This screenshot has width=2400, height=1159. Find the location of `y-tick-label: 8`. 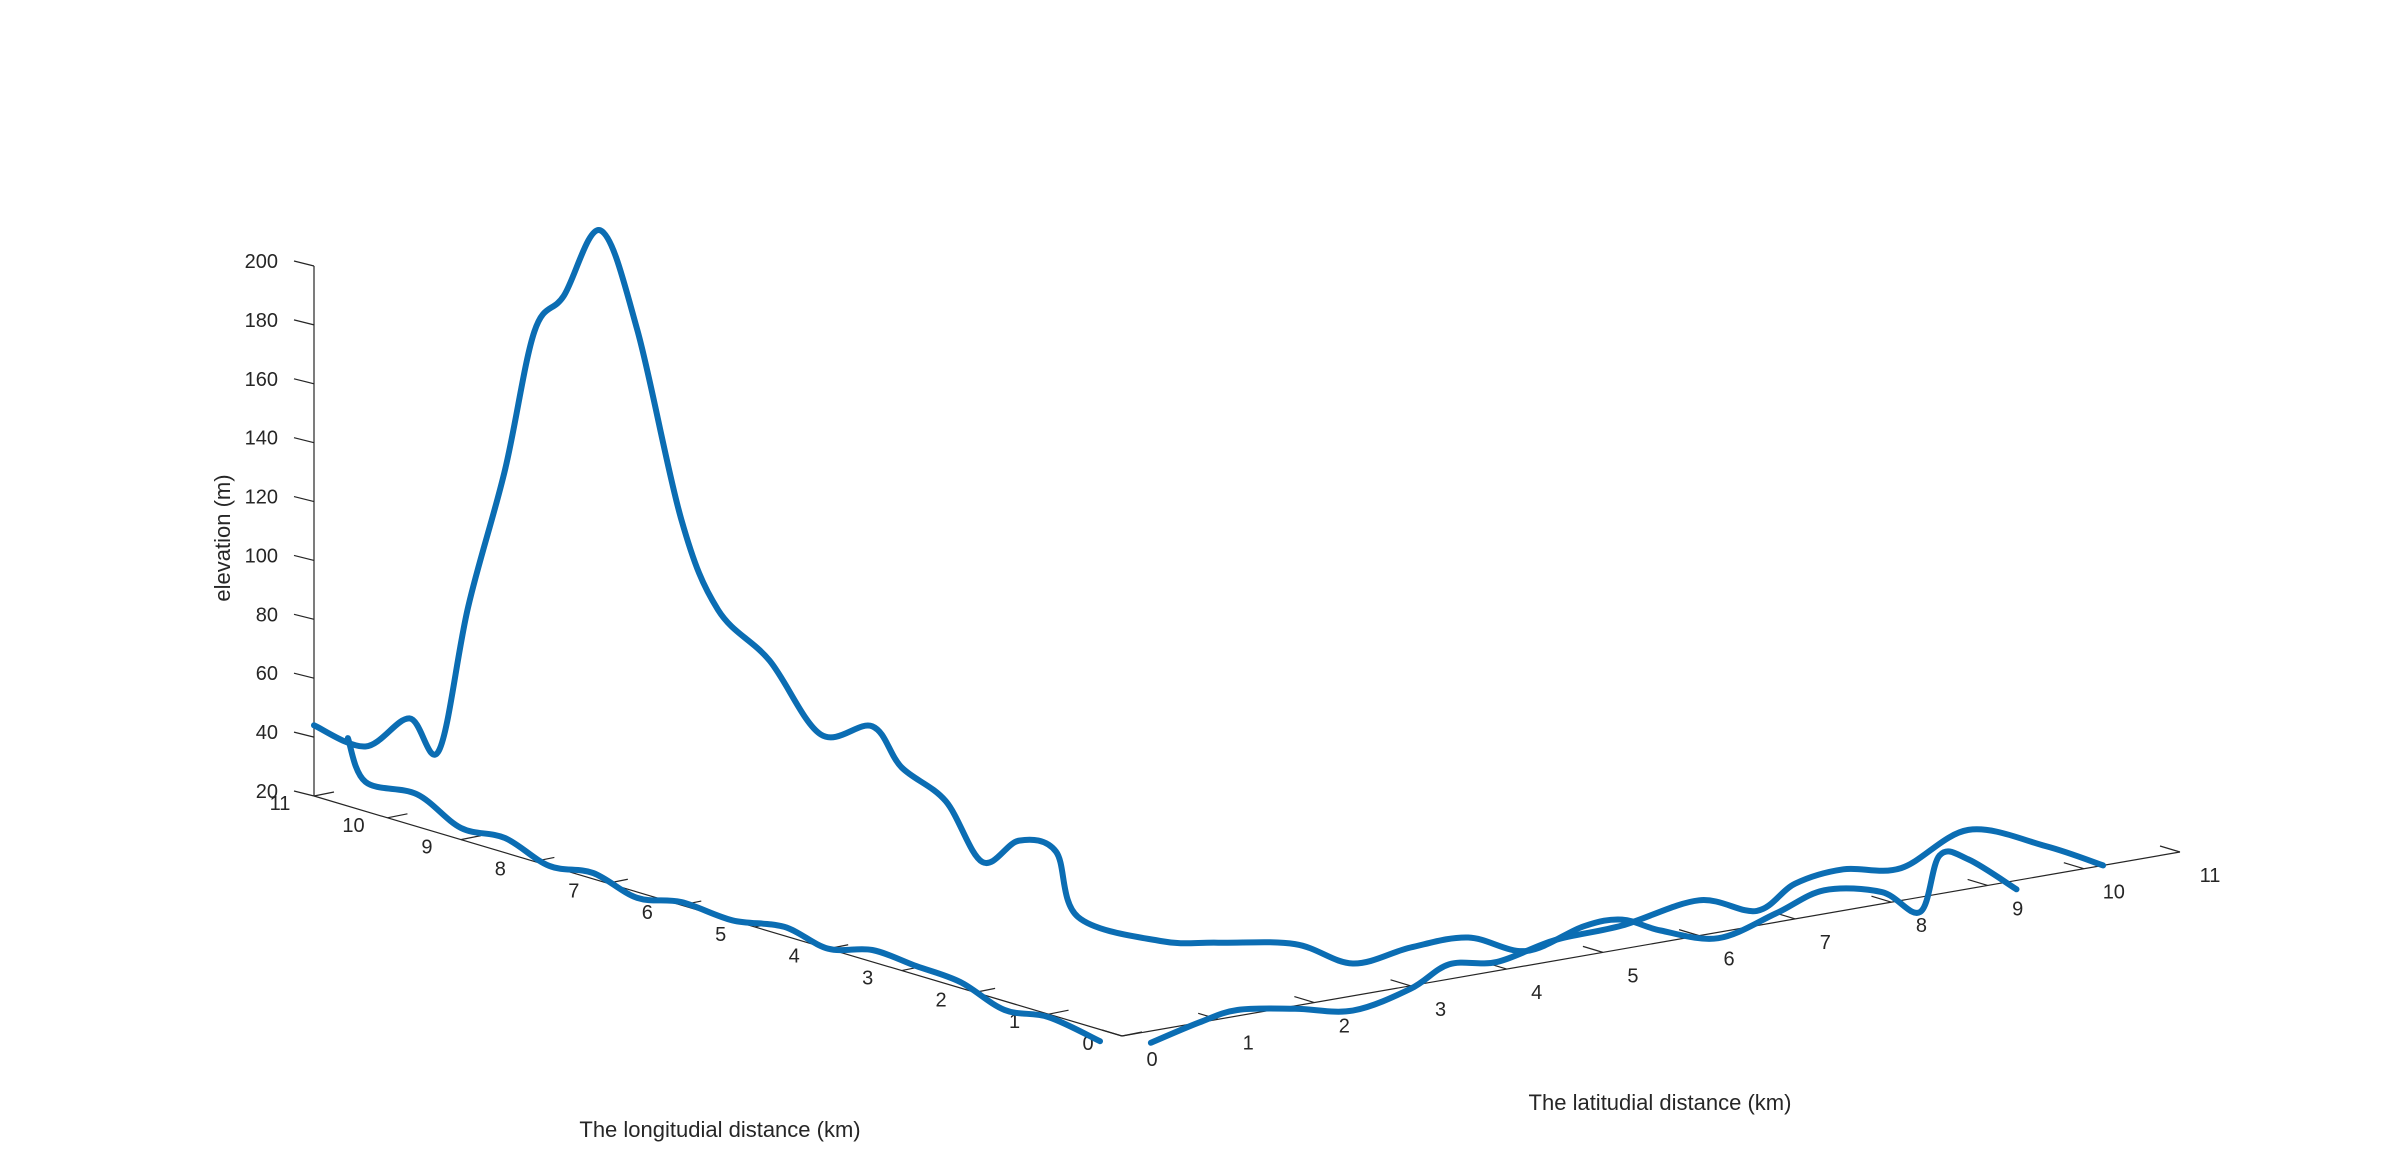

y-tick-label: 8 is located at coordinates (1921, 926).